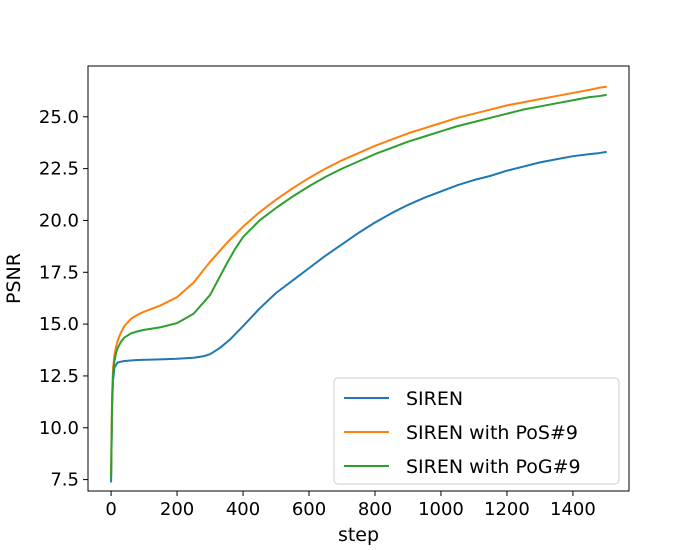 This screenshot has width=700, height=550. I want to click on legend-box, so click(476, 431).